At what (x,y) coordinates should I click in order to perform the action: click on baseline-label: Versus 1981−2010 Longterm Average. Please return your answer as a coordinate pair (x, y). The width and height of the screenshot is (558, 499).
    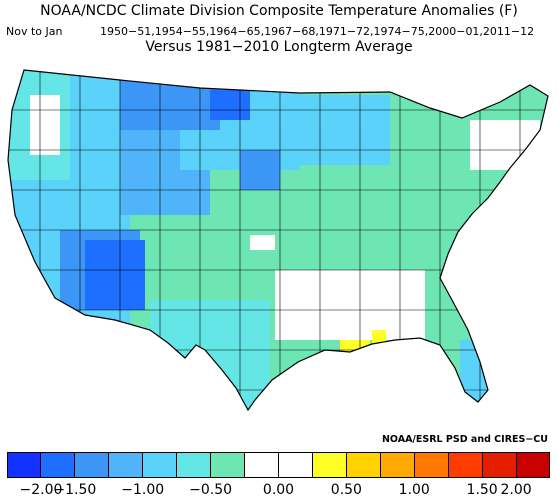
    Looking at the image, I should click on (279, 47).